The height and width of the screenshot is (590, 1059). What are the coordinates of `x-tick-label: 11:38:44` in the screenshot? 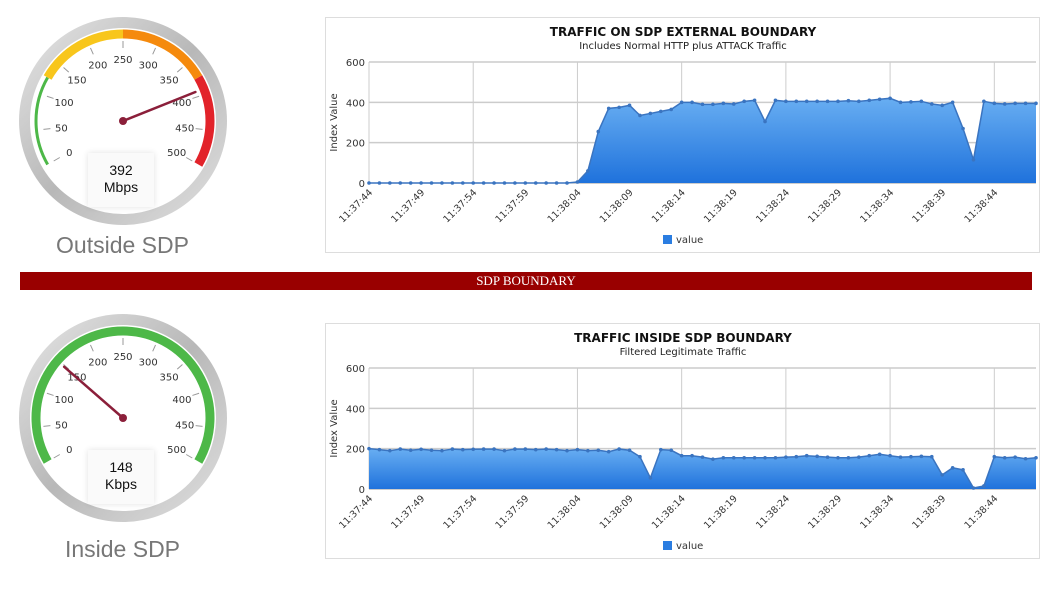 It's located at (981, 206).